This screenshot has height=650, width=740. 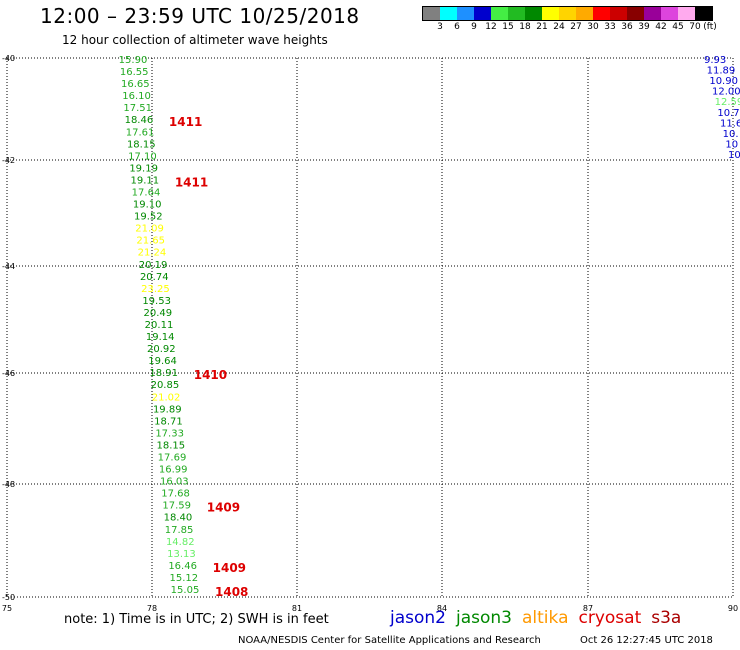 What do you see at coordinates (134, 72) in the screenshot?
I see `swh-value: 16.55` at bounding box center [134, 72].